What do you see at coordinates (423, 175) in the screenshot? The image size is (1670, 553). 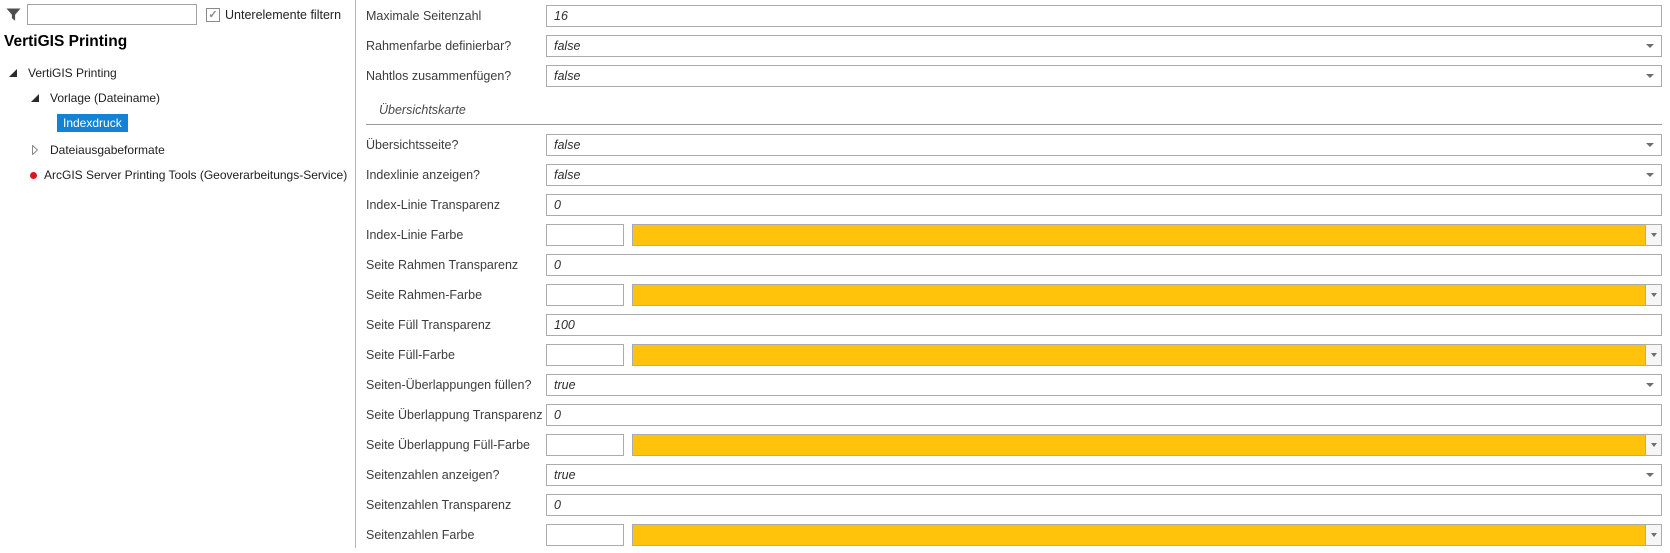 I see `field-label: Indexlinie anzeigen?` at bounding box center [423, 175].